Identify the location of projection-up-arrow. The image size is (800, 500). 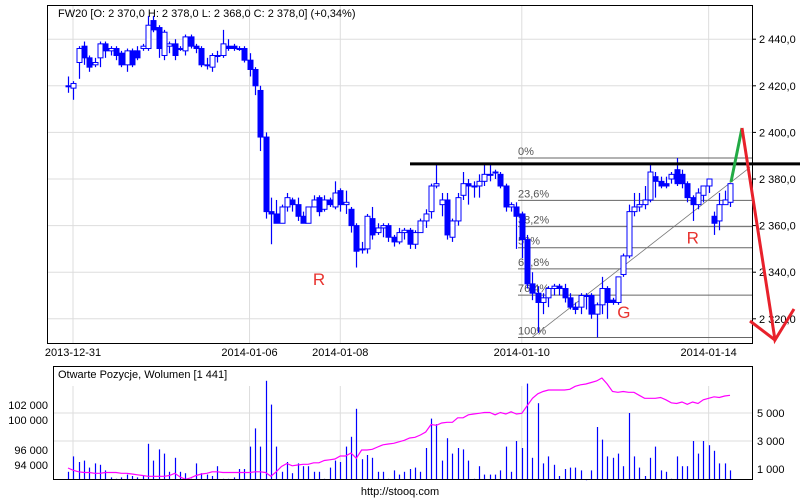
(736, 155).